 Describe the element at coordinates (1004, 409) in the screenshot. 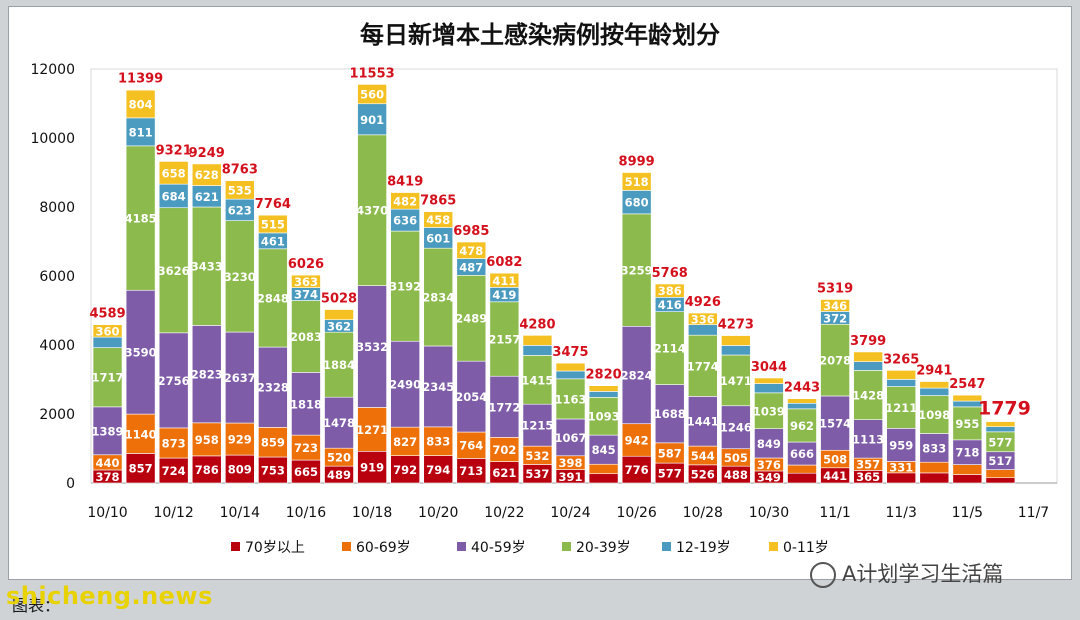

I see `total-label: 1779` at that location.